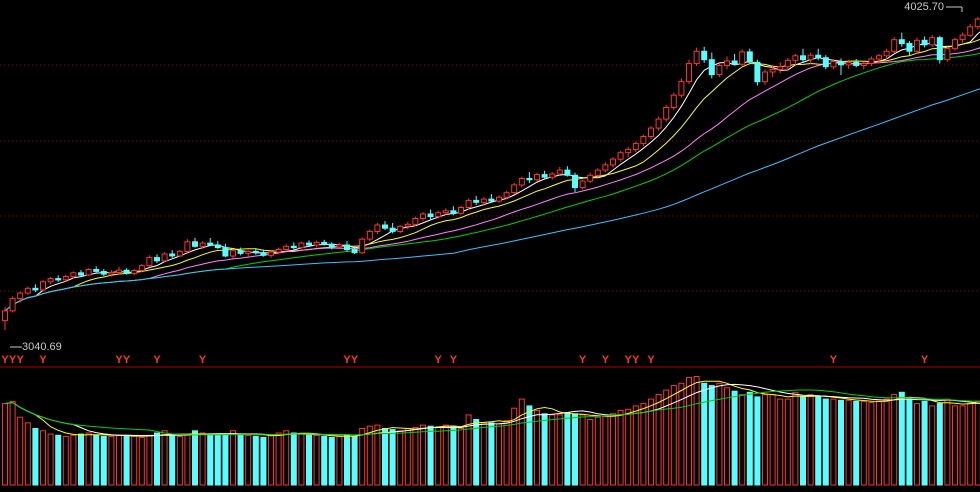 The image size is (980, 492). Describe the element at coordinates (924, 7) in the screenshot. I see `high-price-label: 4025.70` at that location.